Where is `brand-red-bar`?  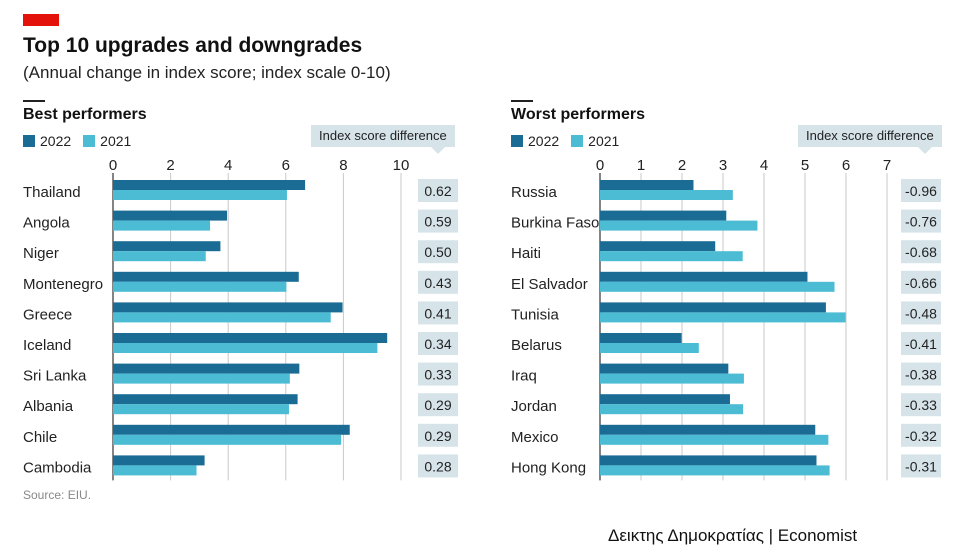 brand-red-bar is located at coordinates (41, 20).